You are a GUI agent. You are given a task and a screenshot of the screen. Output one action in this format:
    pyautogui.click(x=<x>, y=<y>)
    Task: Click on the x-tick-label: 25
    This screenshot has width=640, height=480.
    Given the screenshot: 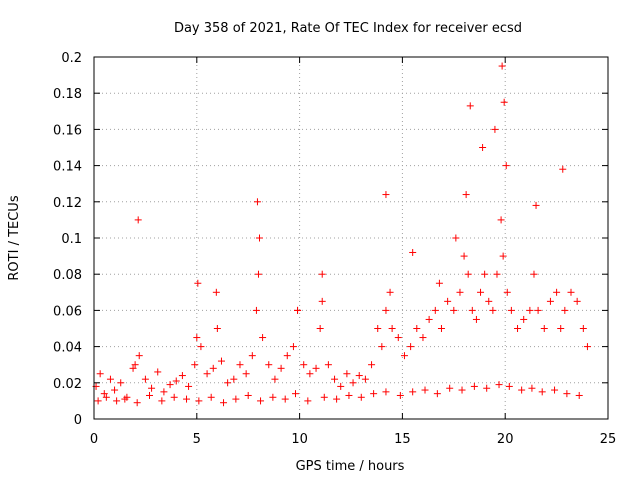 What is the action you would take?
    pyautogui.click(x=608, y=439)
    